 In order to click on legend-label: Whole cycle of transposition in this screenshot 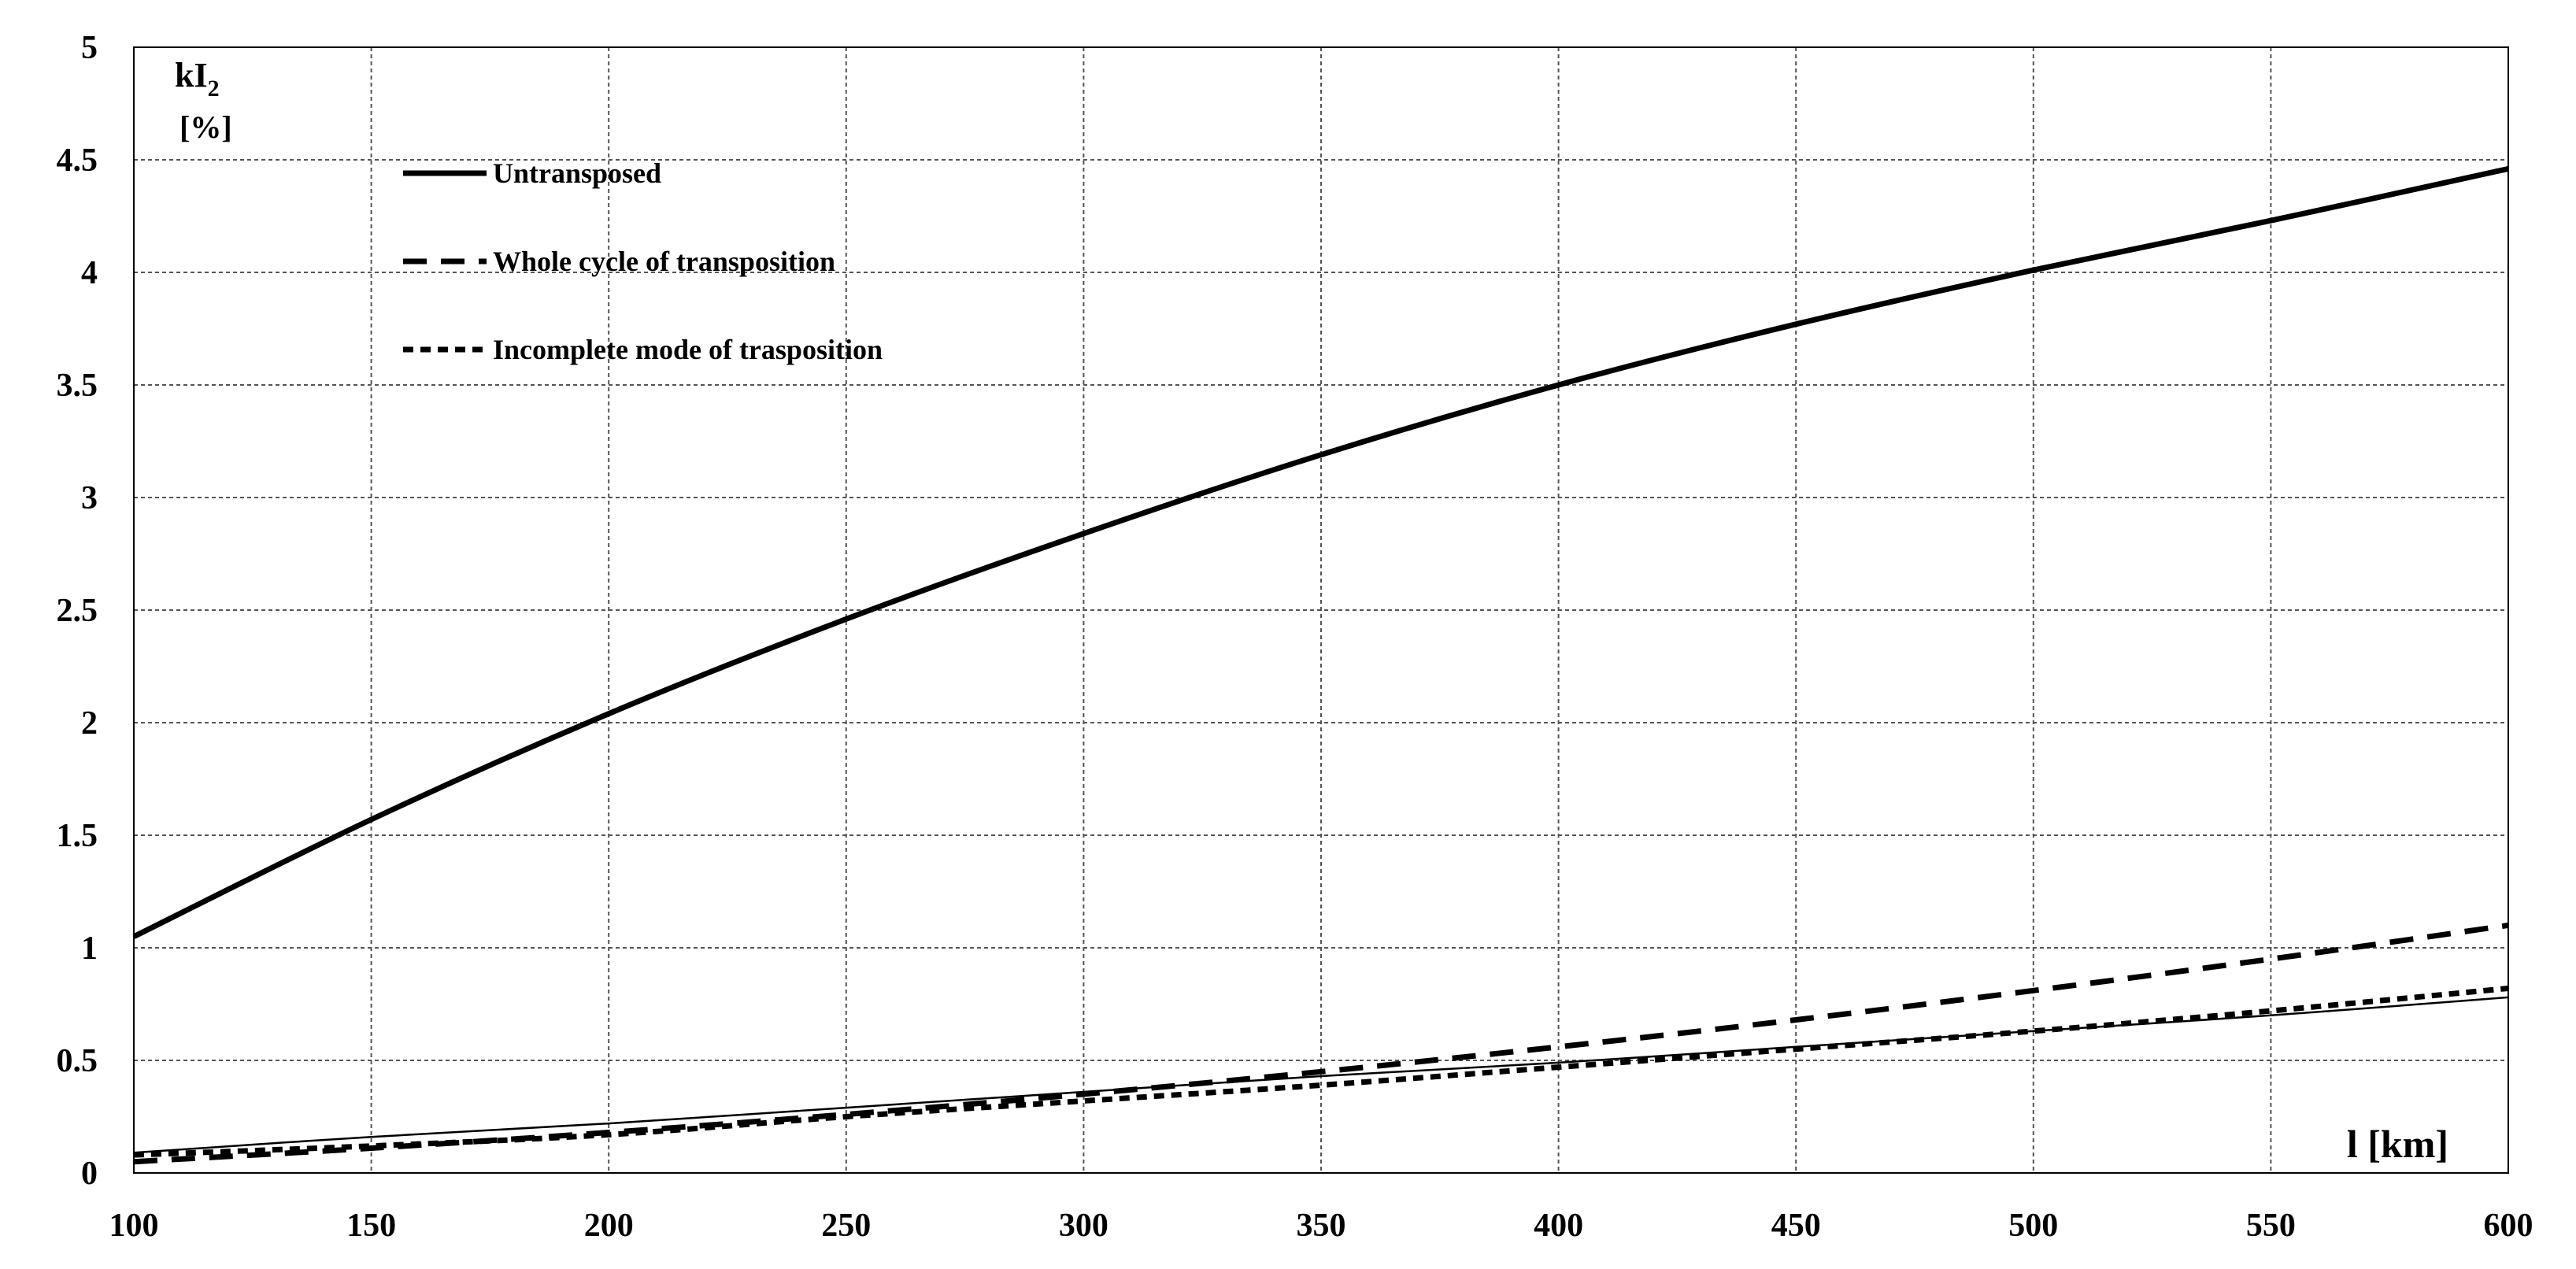, I will do `click(664, 261)`.